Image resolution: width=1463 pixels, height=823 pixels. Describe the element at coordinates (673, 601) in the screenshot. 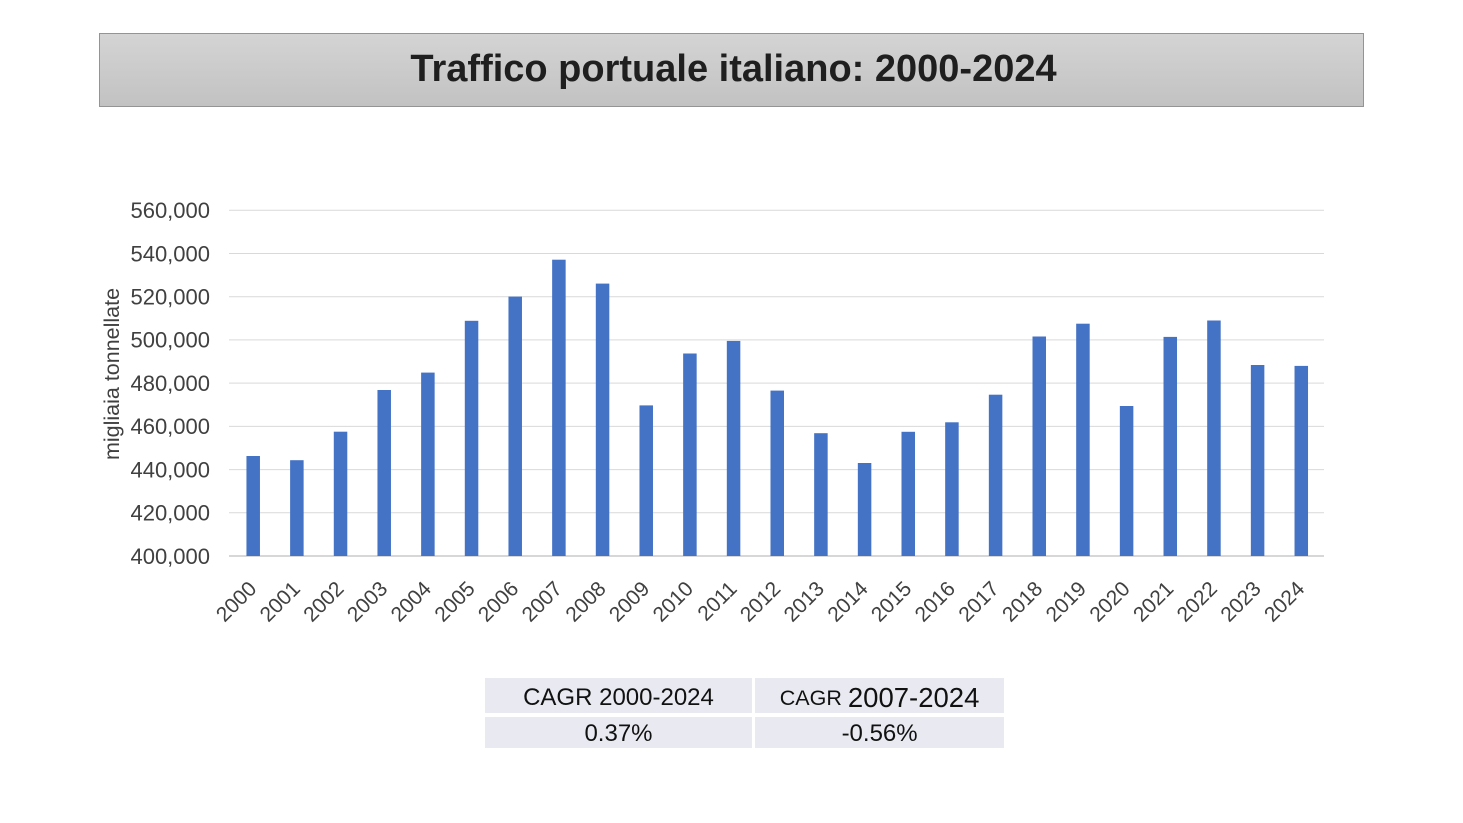

I see `svg-text: 2010` at that location.